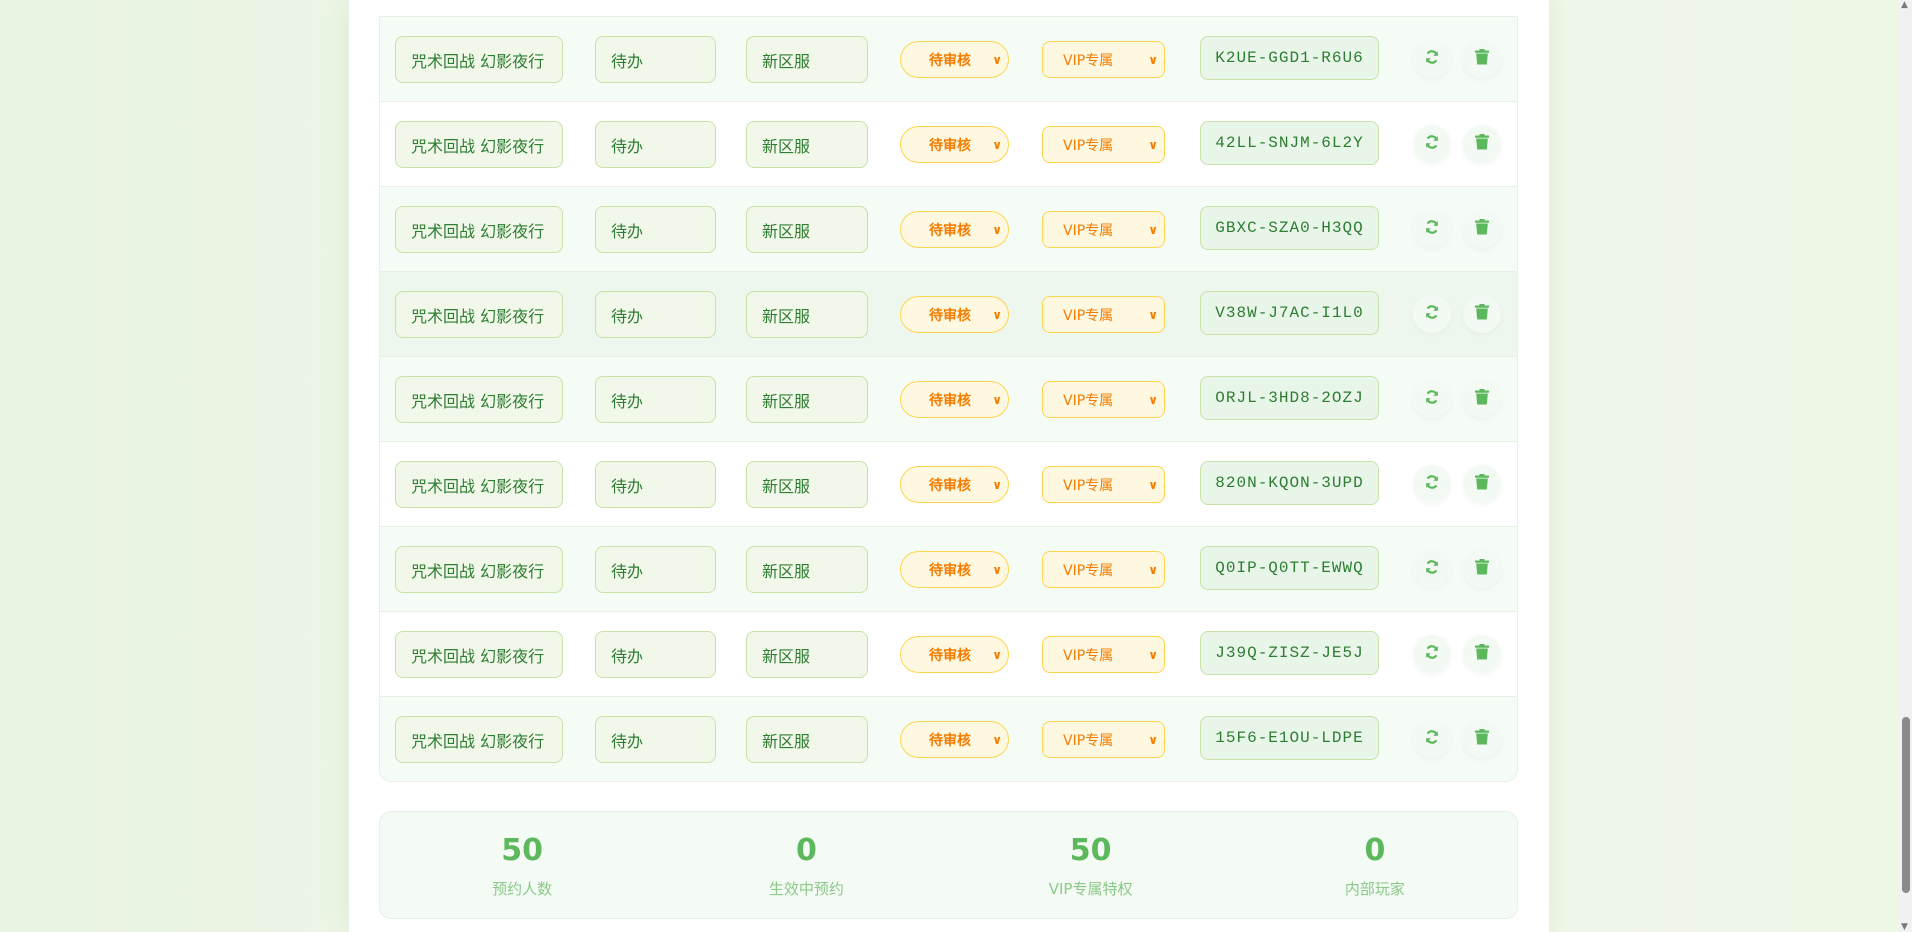  What do you see at coordinates (1090, 850) in the screenshot?
I see `stat-value: 50` at bounding box center [1090, 850].